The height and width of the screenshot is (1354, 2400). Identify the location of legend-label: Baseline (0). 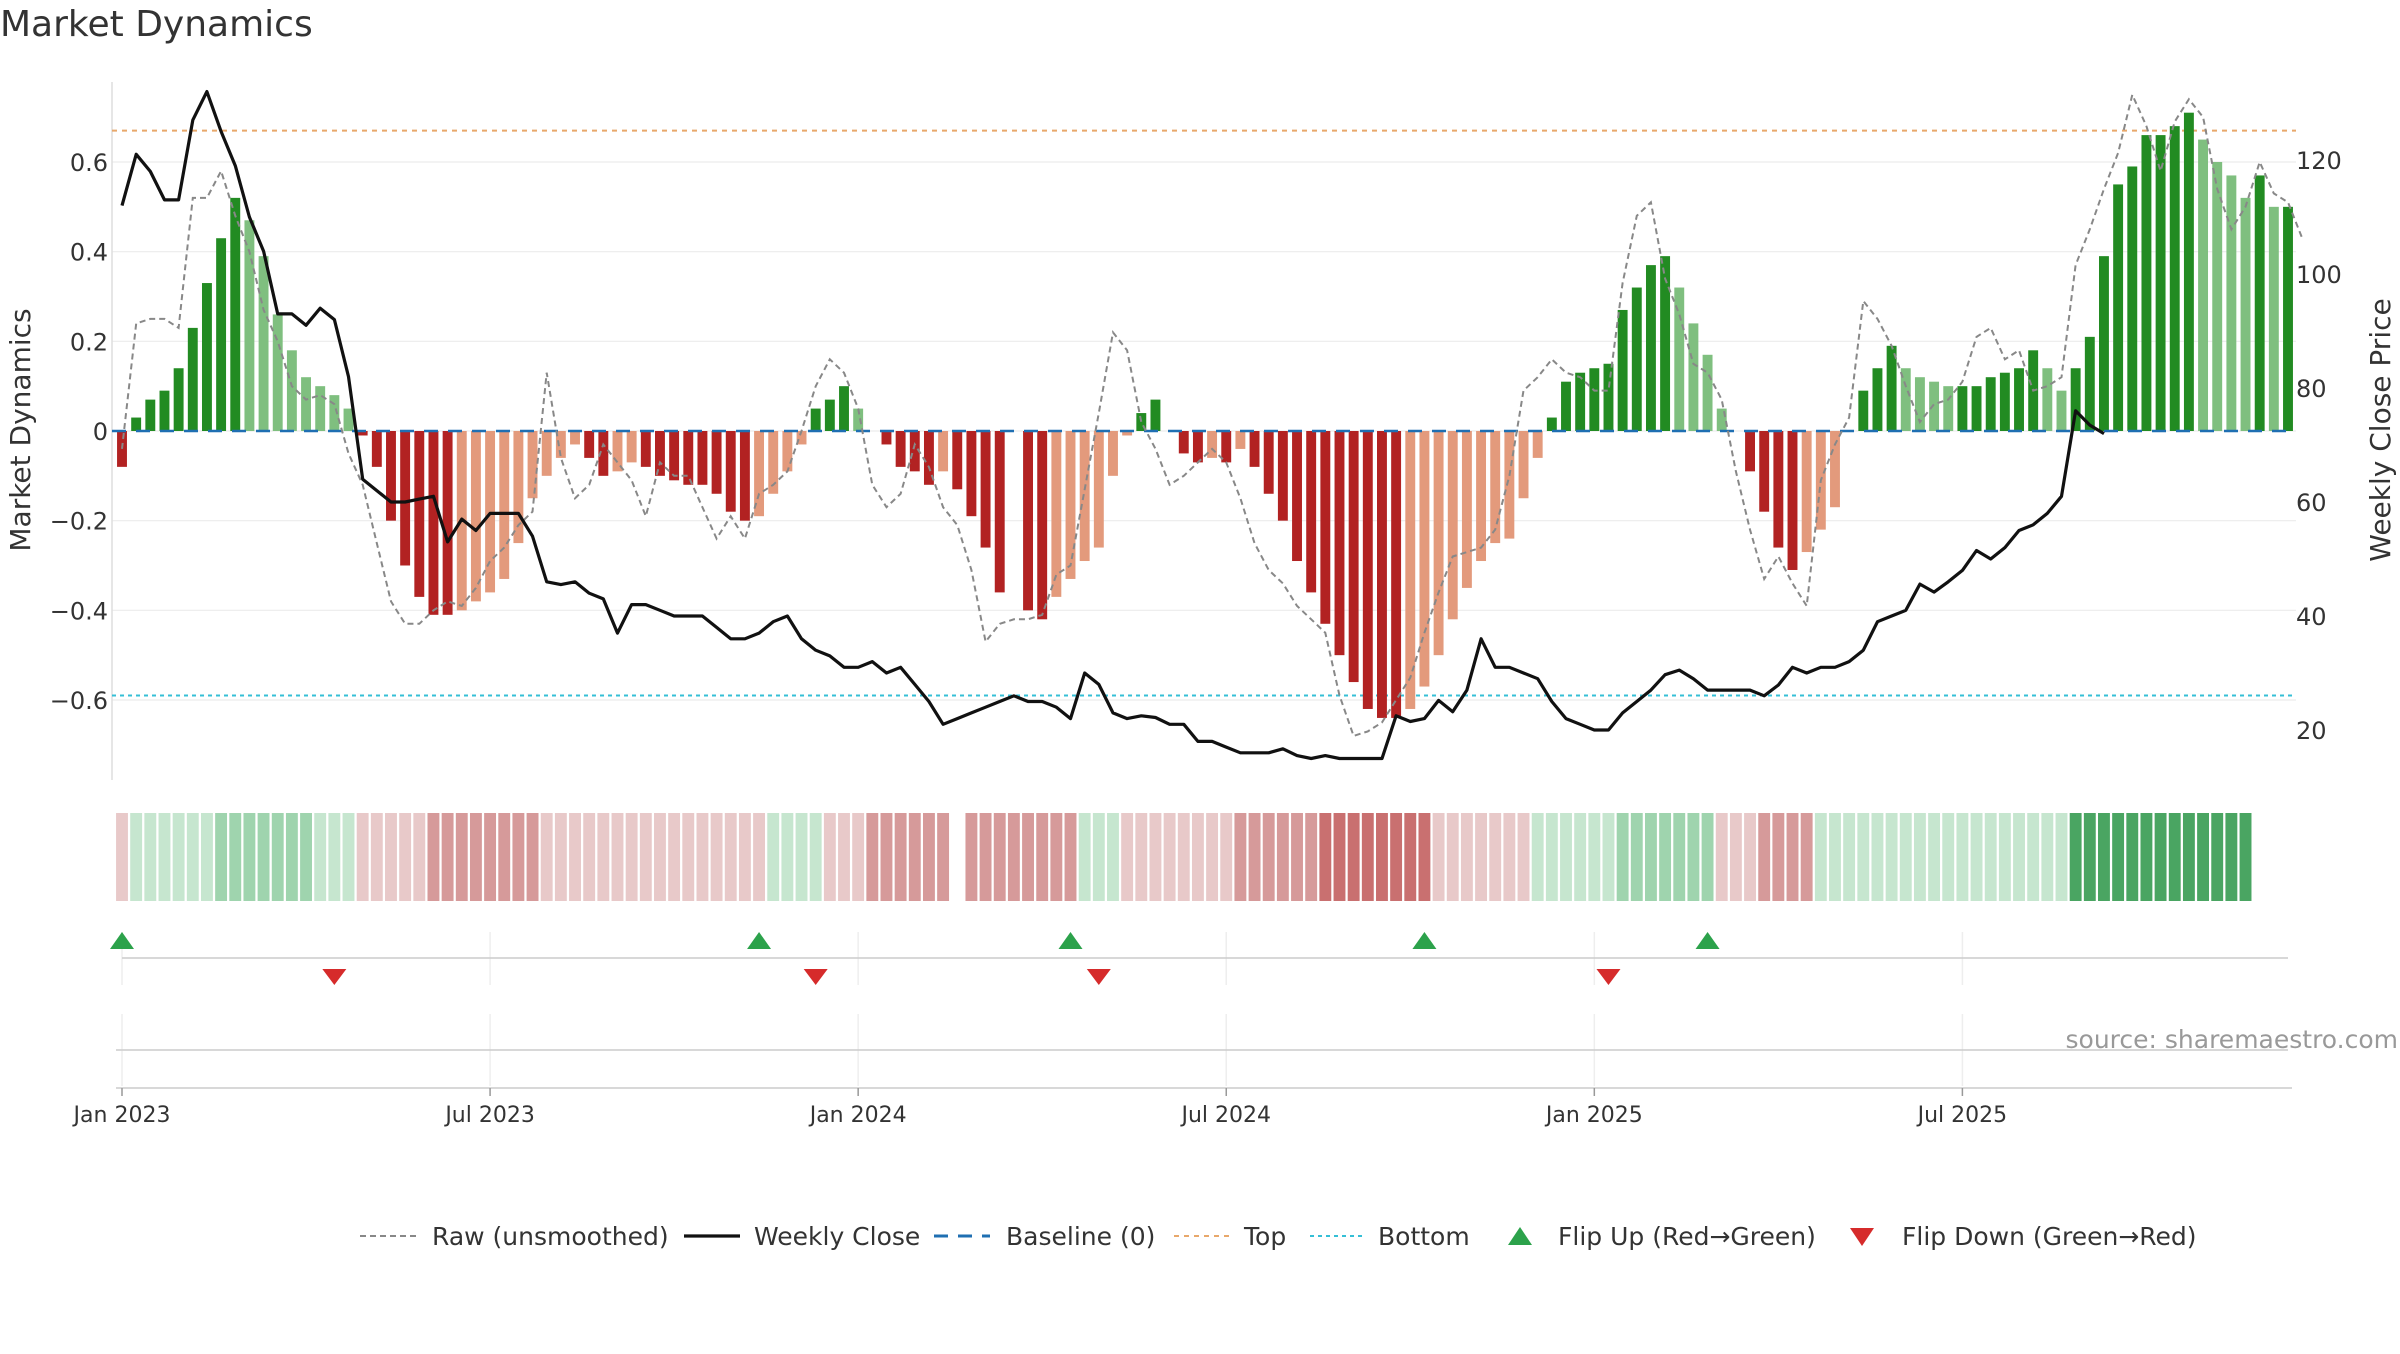
(1080, 1236).